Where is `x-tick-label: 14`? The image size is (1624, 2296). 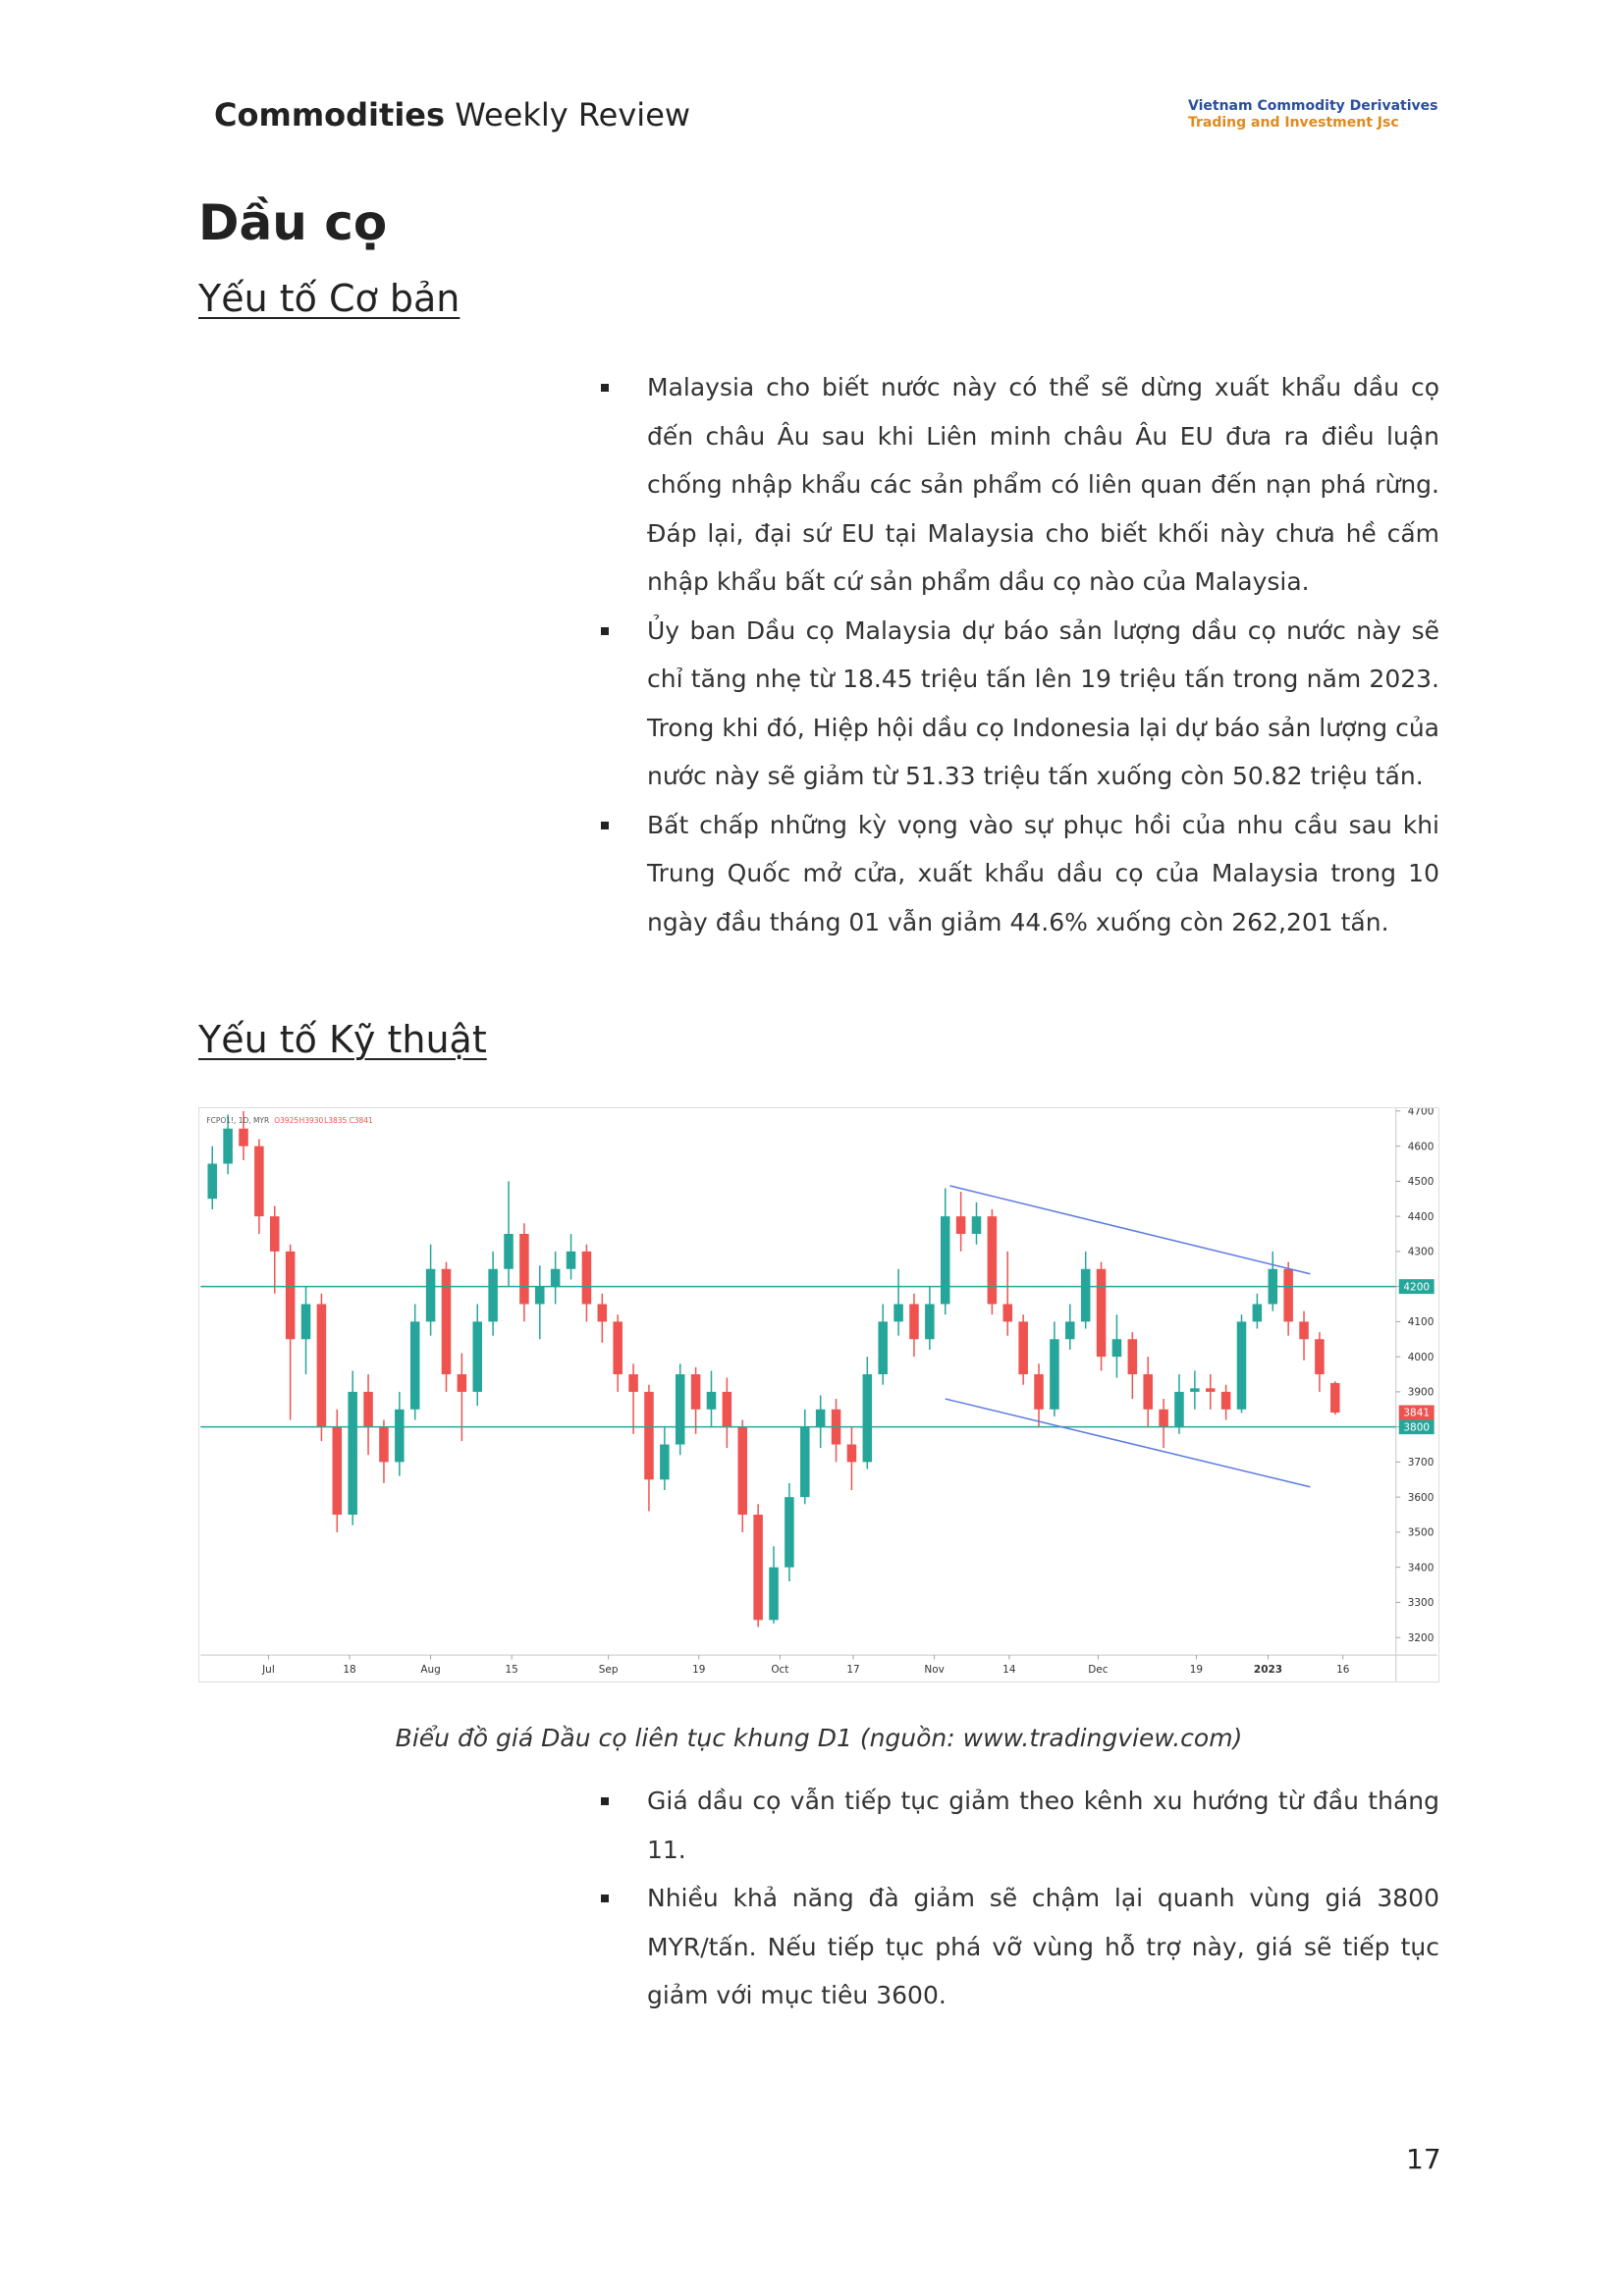
x-tick-label: 14 is located at coordinates (1009, 1670).